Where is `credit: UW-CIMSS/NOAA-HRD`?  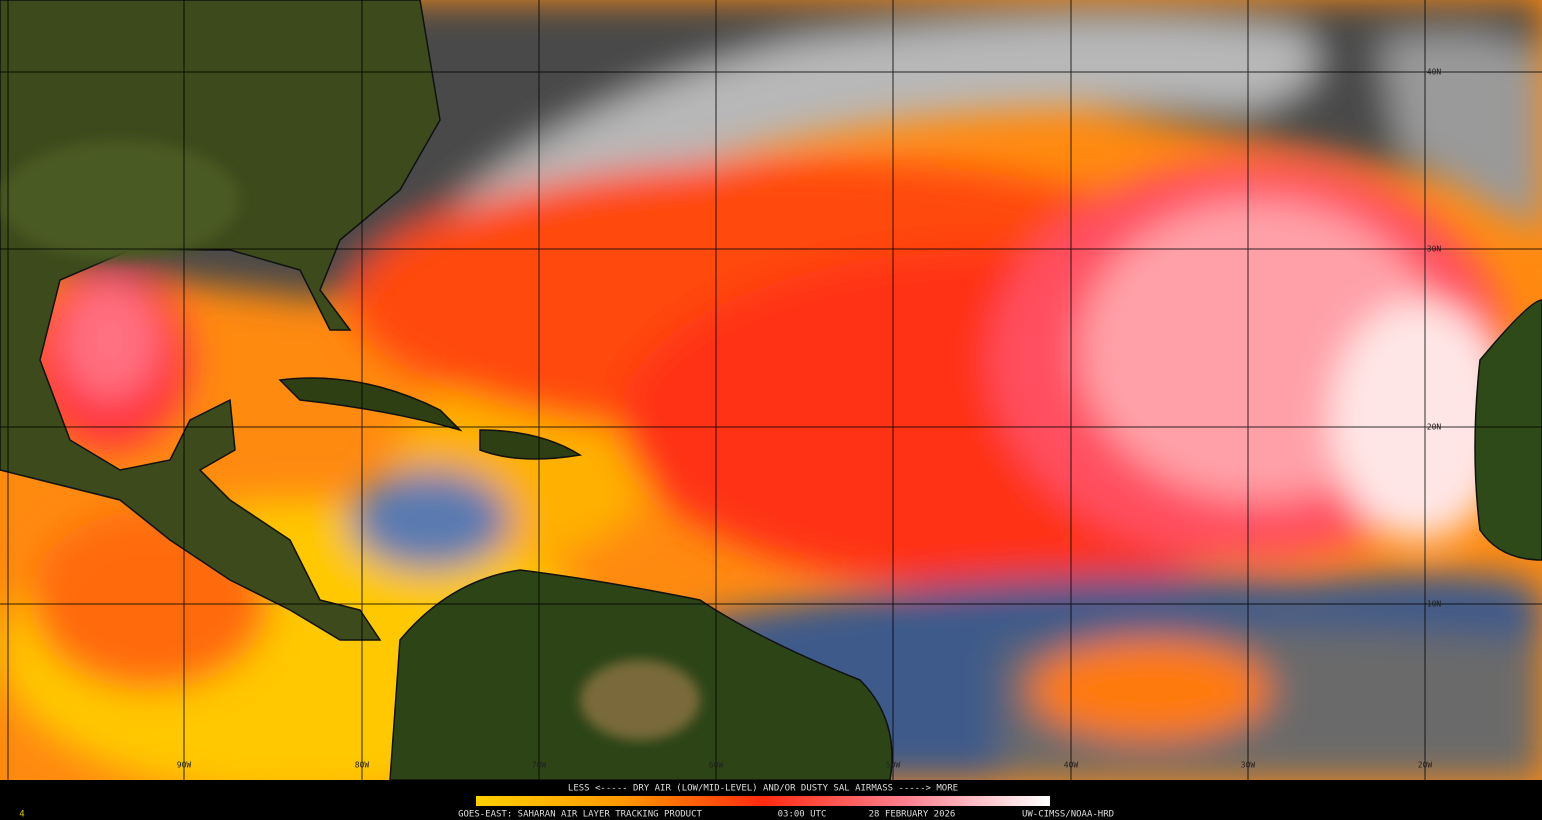
credit: UW-CIMSS/NOAA-HRD is located at coordinates (1068, 815).